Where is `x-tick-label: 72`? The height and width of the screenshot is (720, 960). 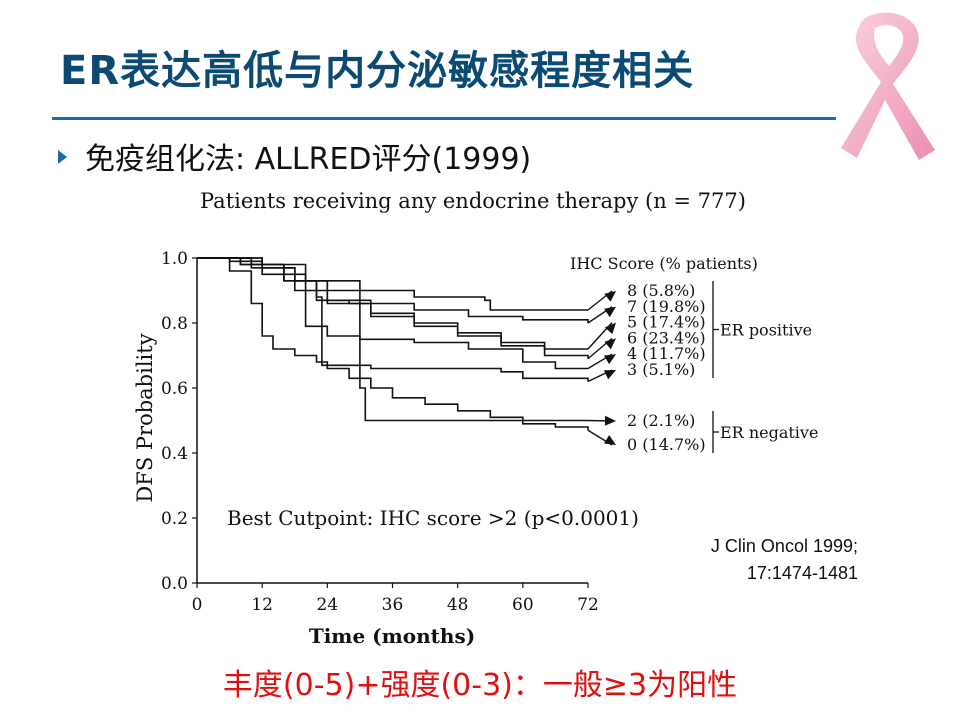 x-tick-label: 72 is located at coordinates (588, 605).